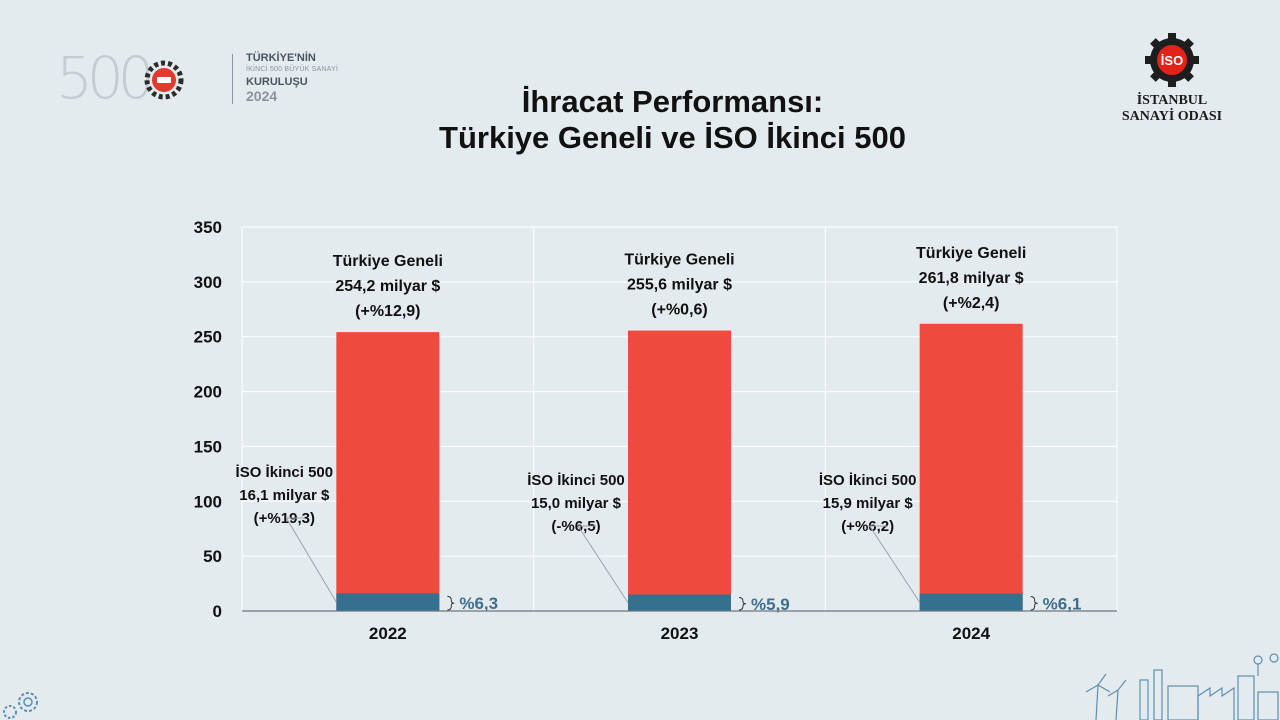 The width and height of the screenshot is (1280, 720). Describe the element at coordinates (575, 526) in the screenshot. I see `iso-data-label: (-%6,5)` at that location.